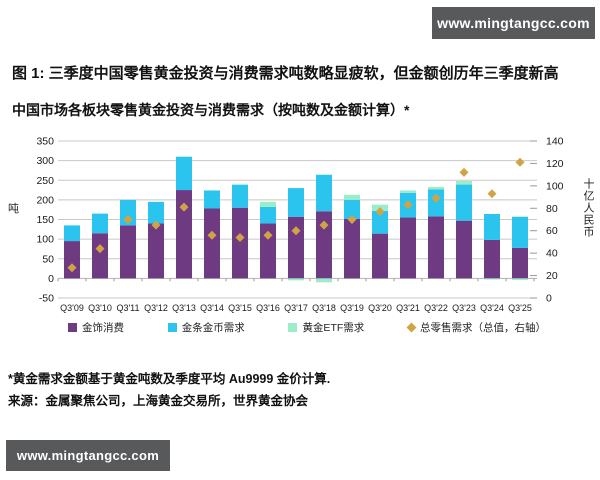 This screenshot has height=480, width=600. I want to click on legend-label: 金条金币需求, so click(213, 328).